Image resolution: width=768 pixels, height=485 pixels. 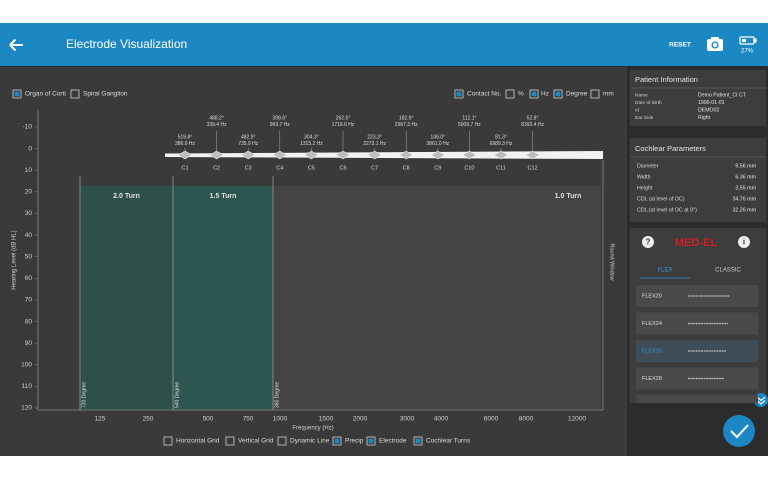 I want to click on contact-angle: 52.8°, so click(x=533, y=118).